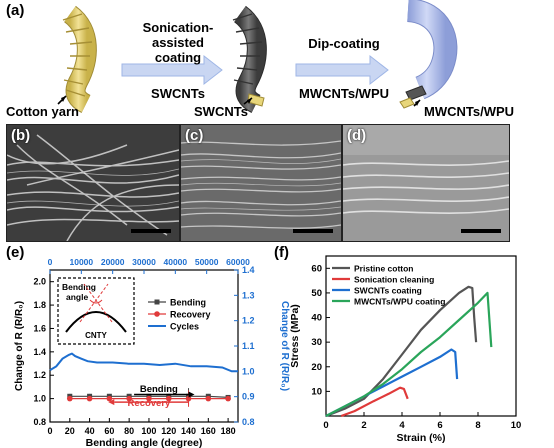 This screenshot has height=448, width=554. What do you see at coordinates (39, 422) in the screenshot?
I see `y-tick-label-e: 0.8` at bounding box center [39, 422].